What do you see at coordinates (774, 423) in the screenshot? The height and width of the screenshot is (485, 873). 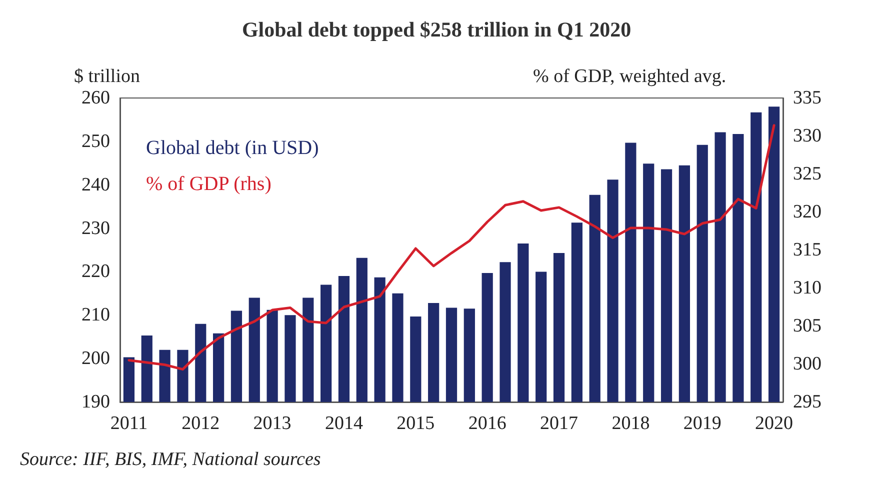 I see `x-tick-label: 2020` at bounding box center [774, 423].